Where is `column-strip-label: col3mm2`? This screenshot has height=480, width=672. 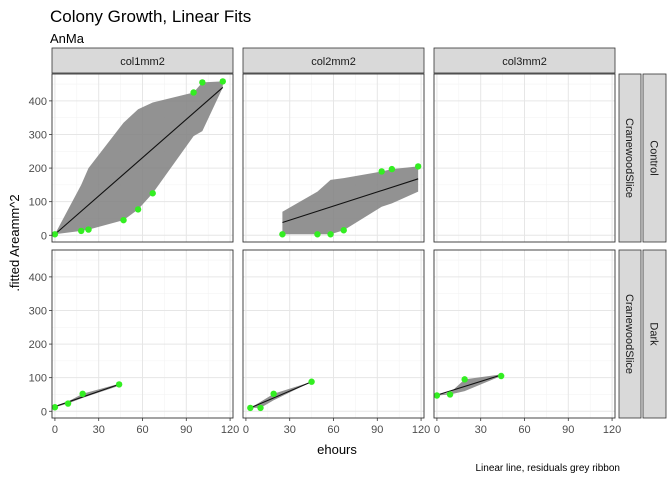
column-strip-label: col3mm2 is located at coordinates (524, 62).